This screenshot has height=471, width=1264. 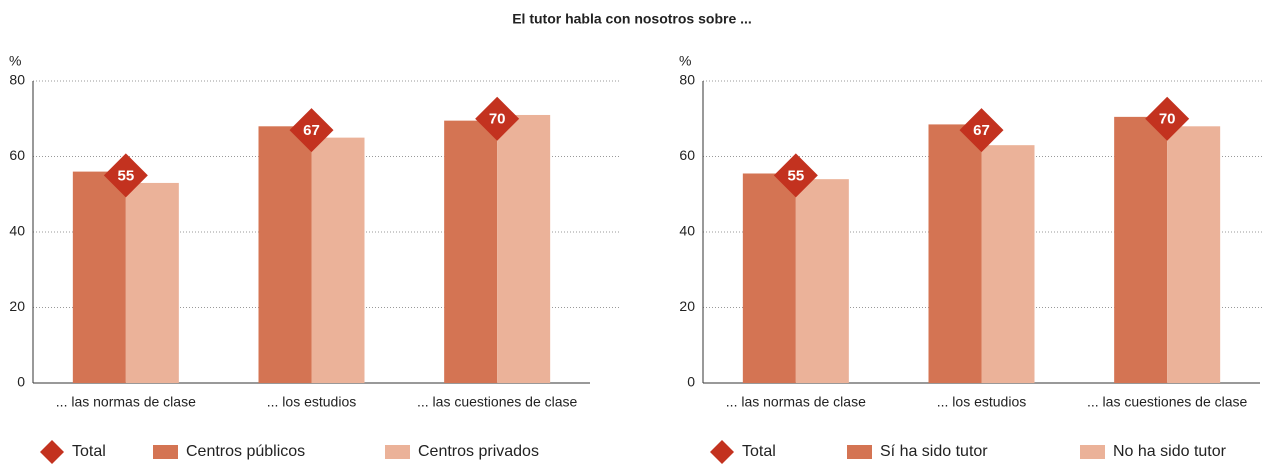 I want to click on legend-label: Sí ha sido tutor, so click(x=934, y=451).